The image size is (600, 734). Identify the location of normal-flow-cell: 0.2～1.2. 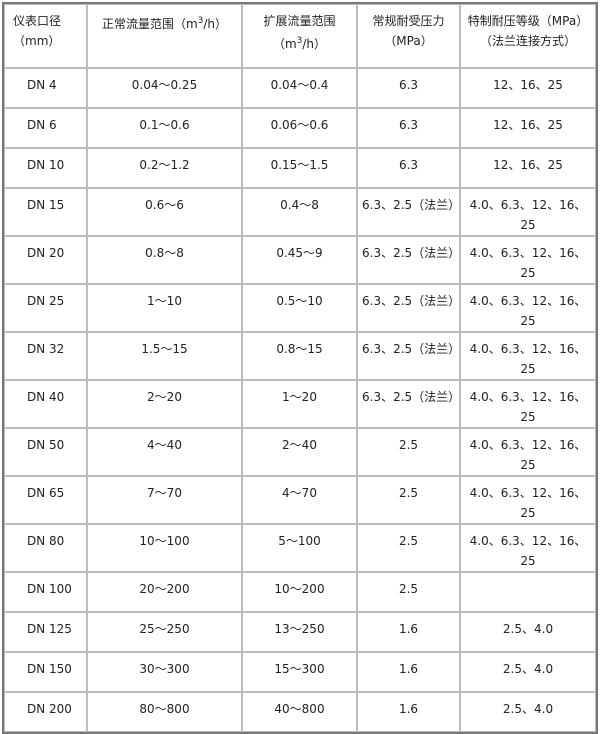
(164, 168).